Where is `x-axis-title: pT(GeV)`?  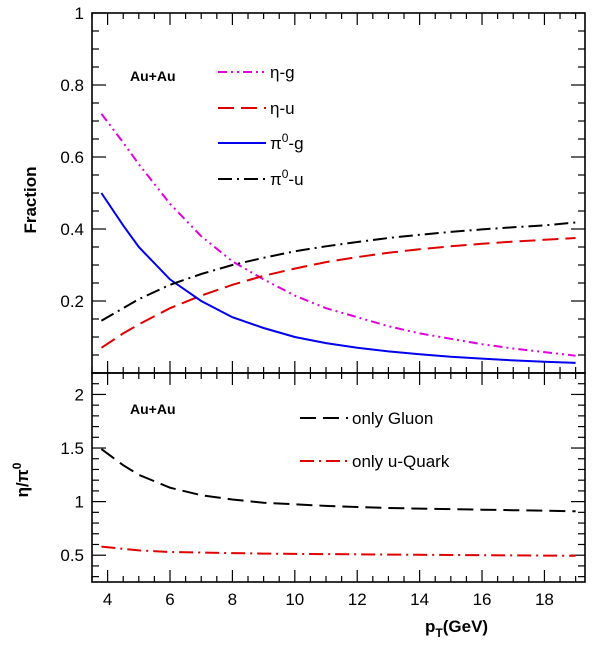
x-axis-title: pT(GeV) is located at coordinates (456, 628).